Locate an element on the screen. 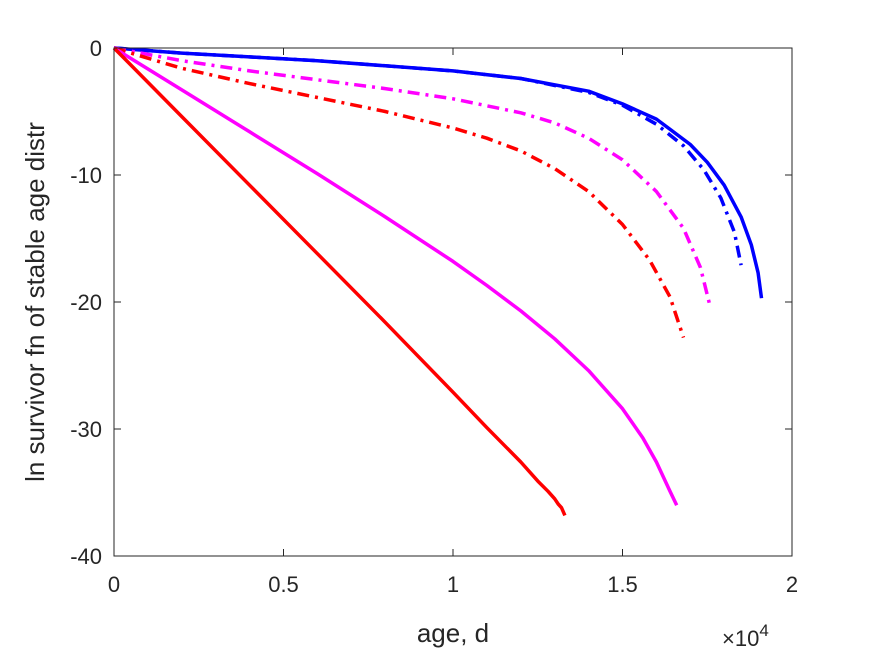  x-axis-exponent-power: 4 is located at coordinates (763, 630).